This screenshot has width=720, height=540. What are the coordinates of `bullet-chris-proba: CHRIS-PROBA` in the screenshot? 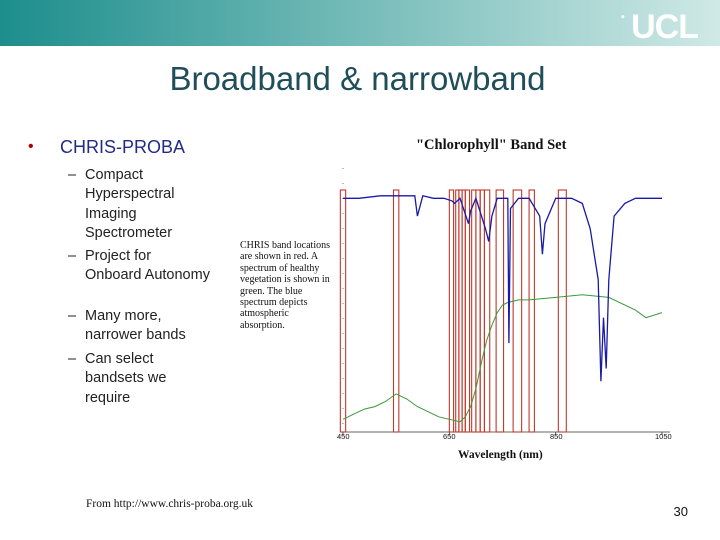 It's located at (123, 147).